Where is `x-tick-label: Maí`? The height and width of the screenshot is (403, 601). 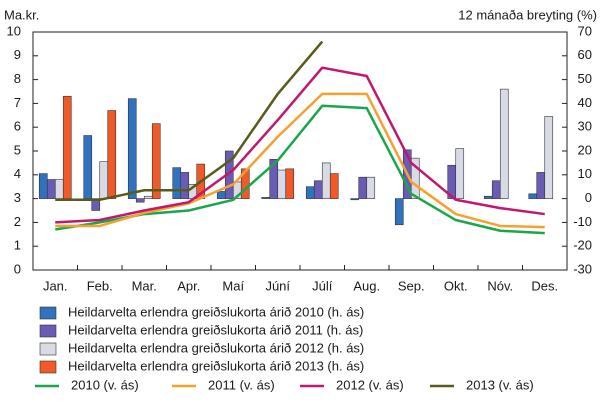
x-tick-label: Maí is located at coordinates (233, 285).